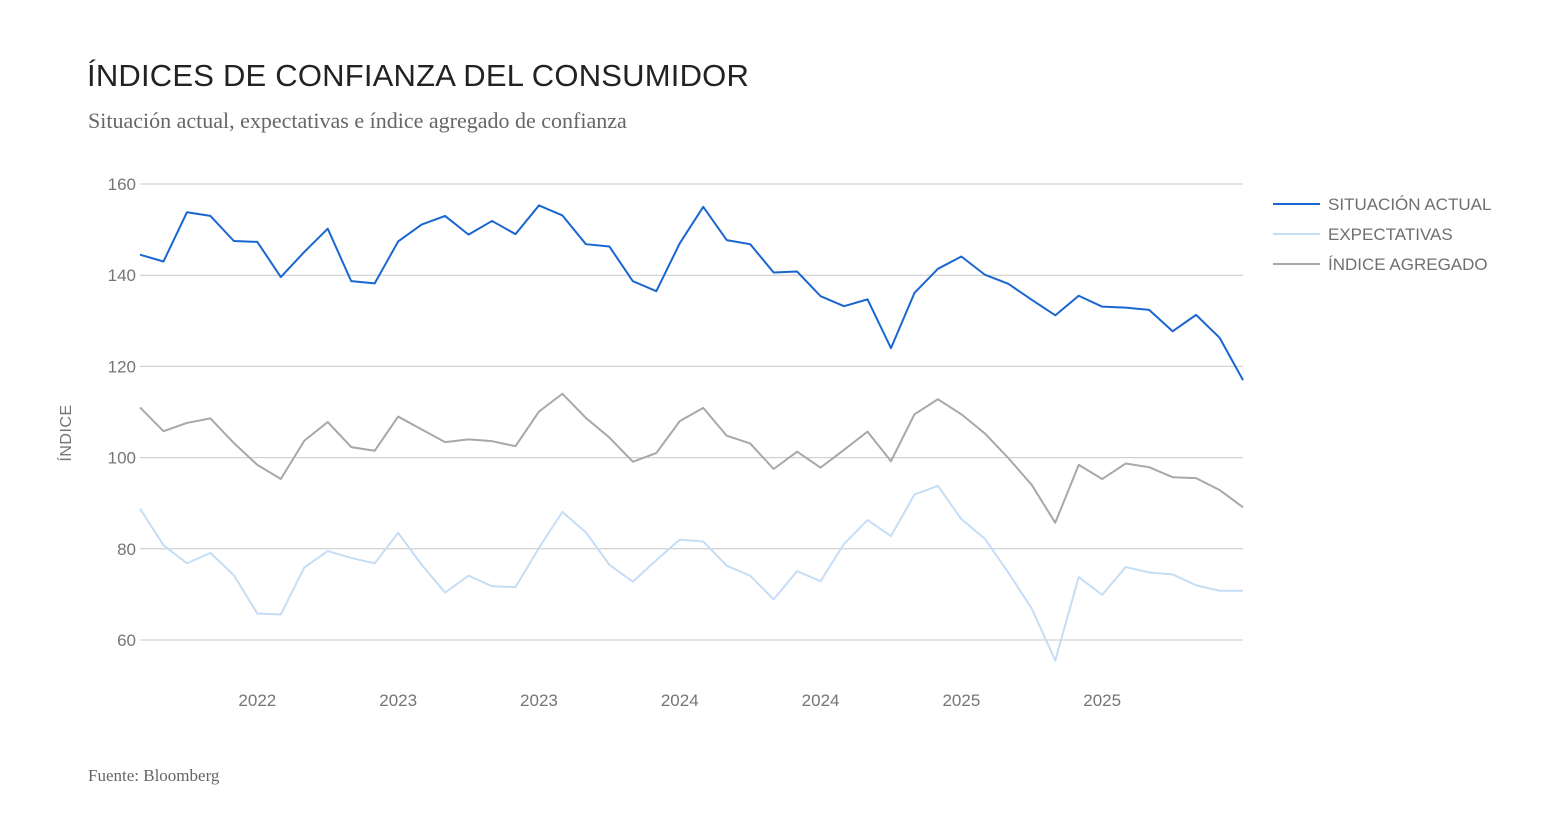 The width and height of the screenshot is (1545, 822). I want to click on x-axis-ticks: 2022 2023 2023 2024 2024 2025 2025, so click(679, 700).